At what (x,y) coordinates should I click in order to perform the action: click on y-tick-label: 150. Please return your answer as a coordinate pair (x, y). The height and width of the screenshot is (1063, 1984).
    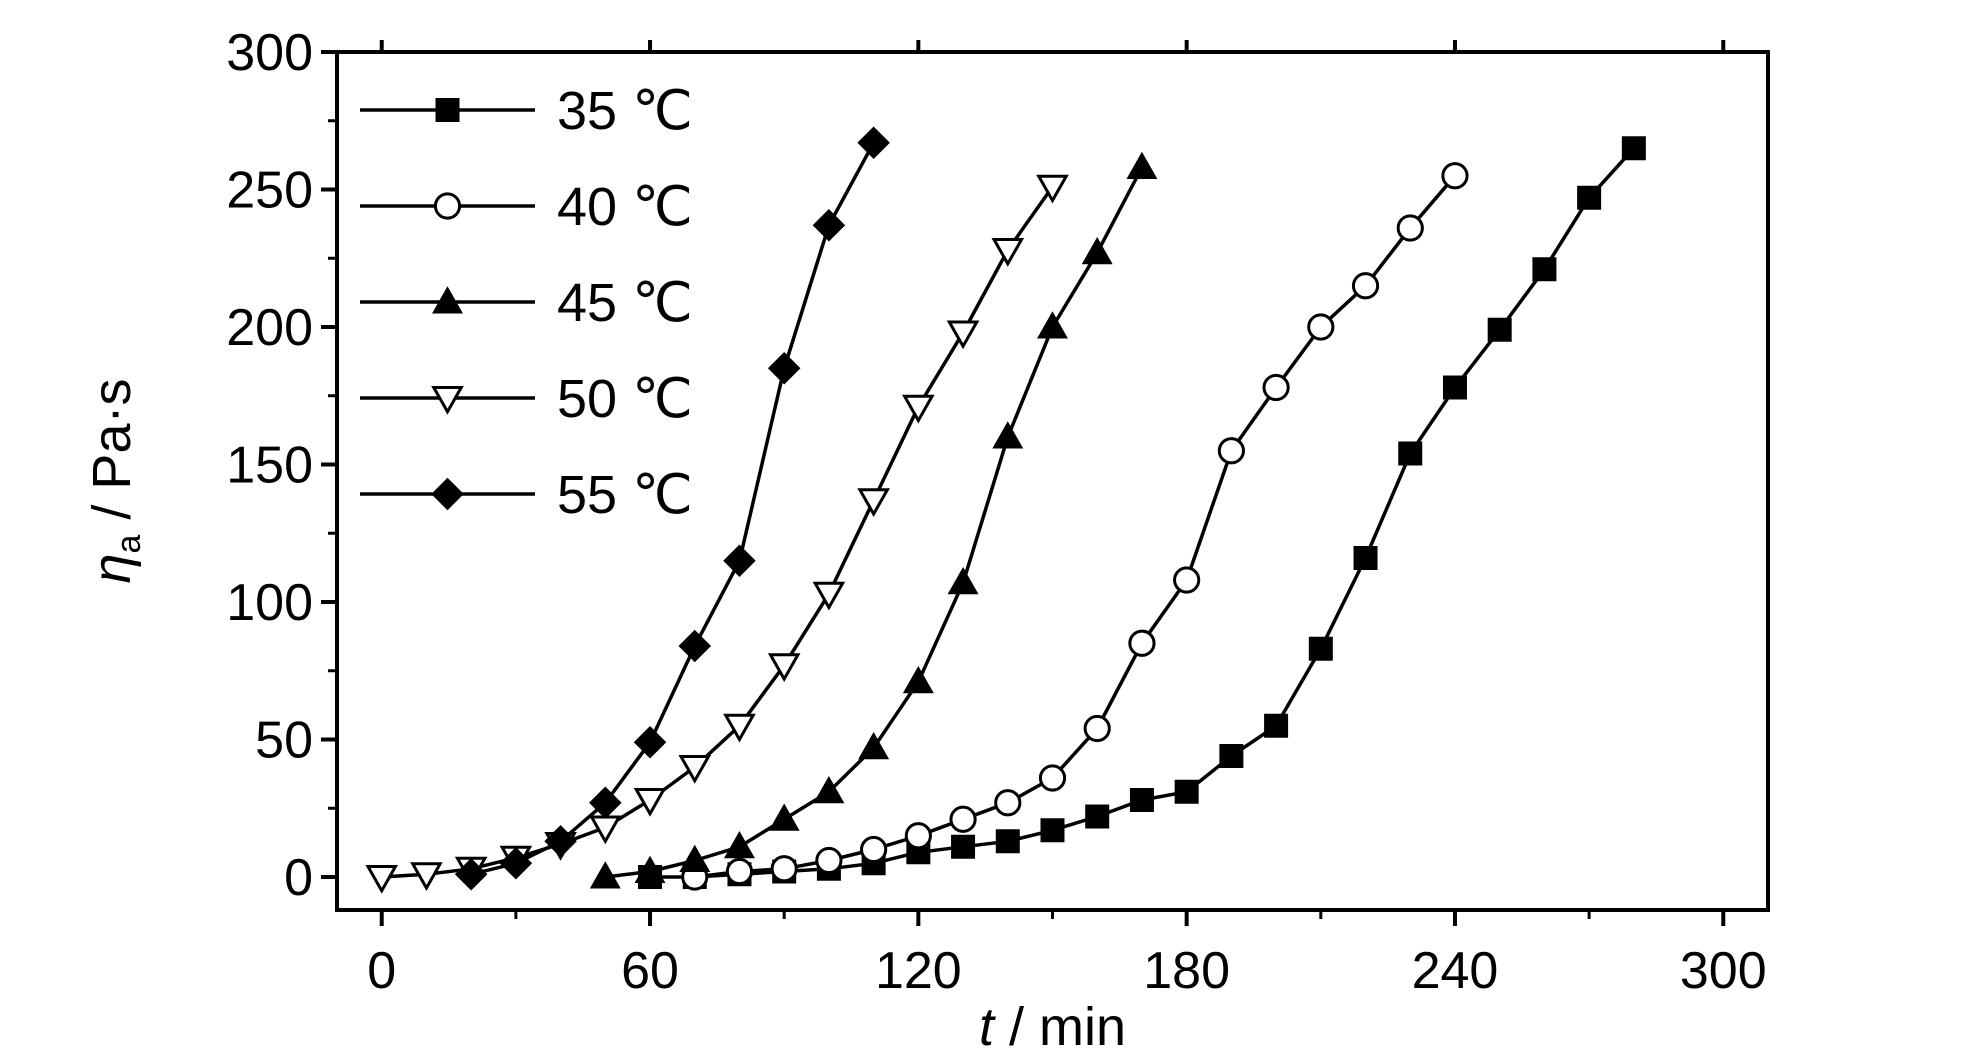
    Looking at the image, I should click on (269, 466).